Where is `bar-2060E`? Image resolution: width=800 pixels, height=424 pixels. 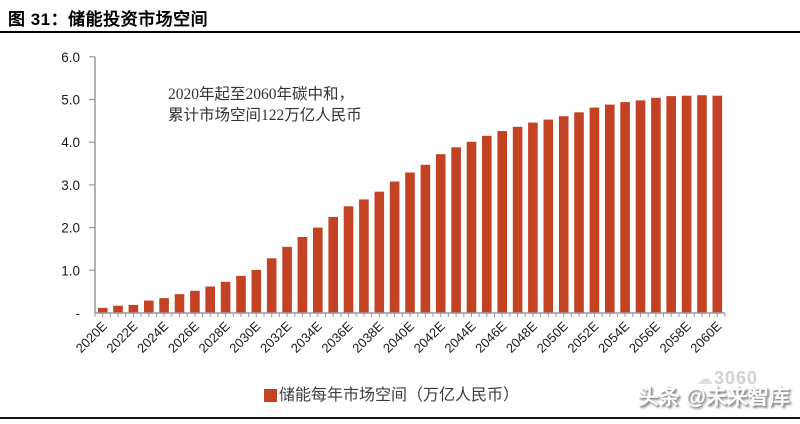 bar-2060E is located at coordinates (717, 204).